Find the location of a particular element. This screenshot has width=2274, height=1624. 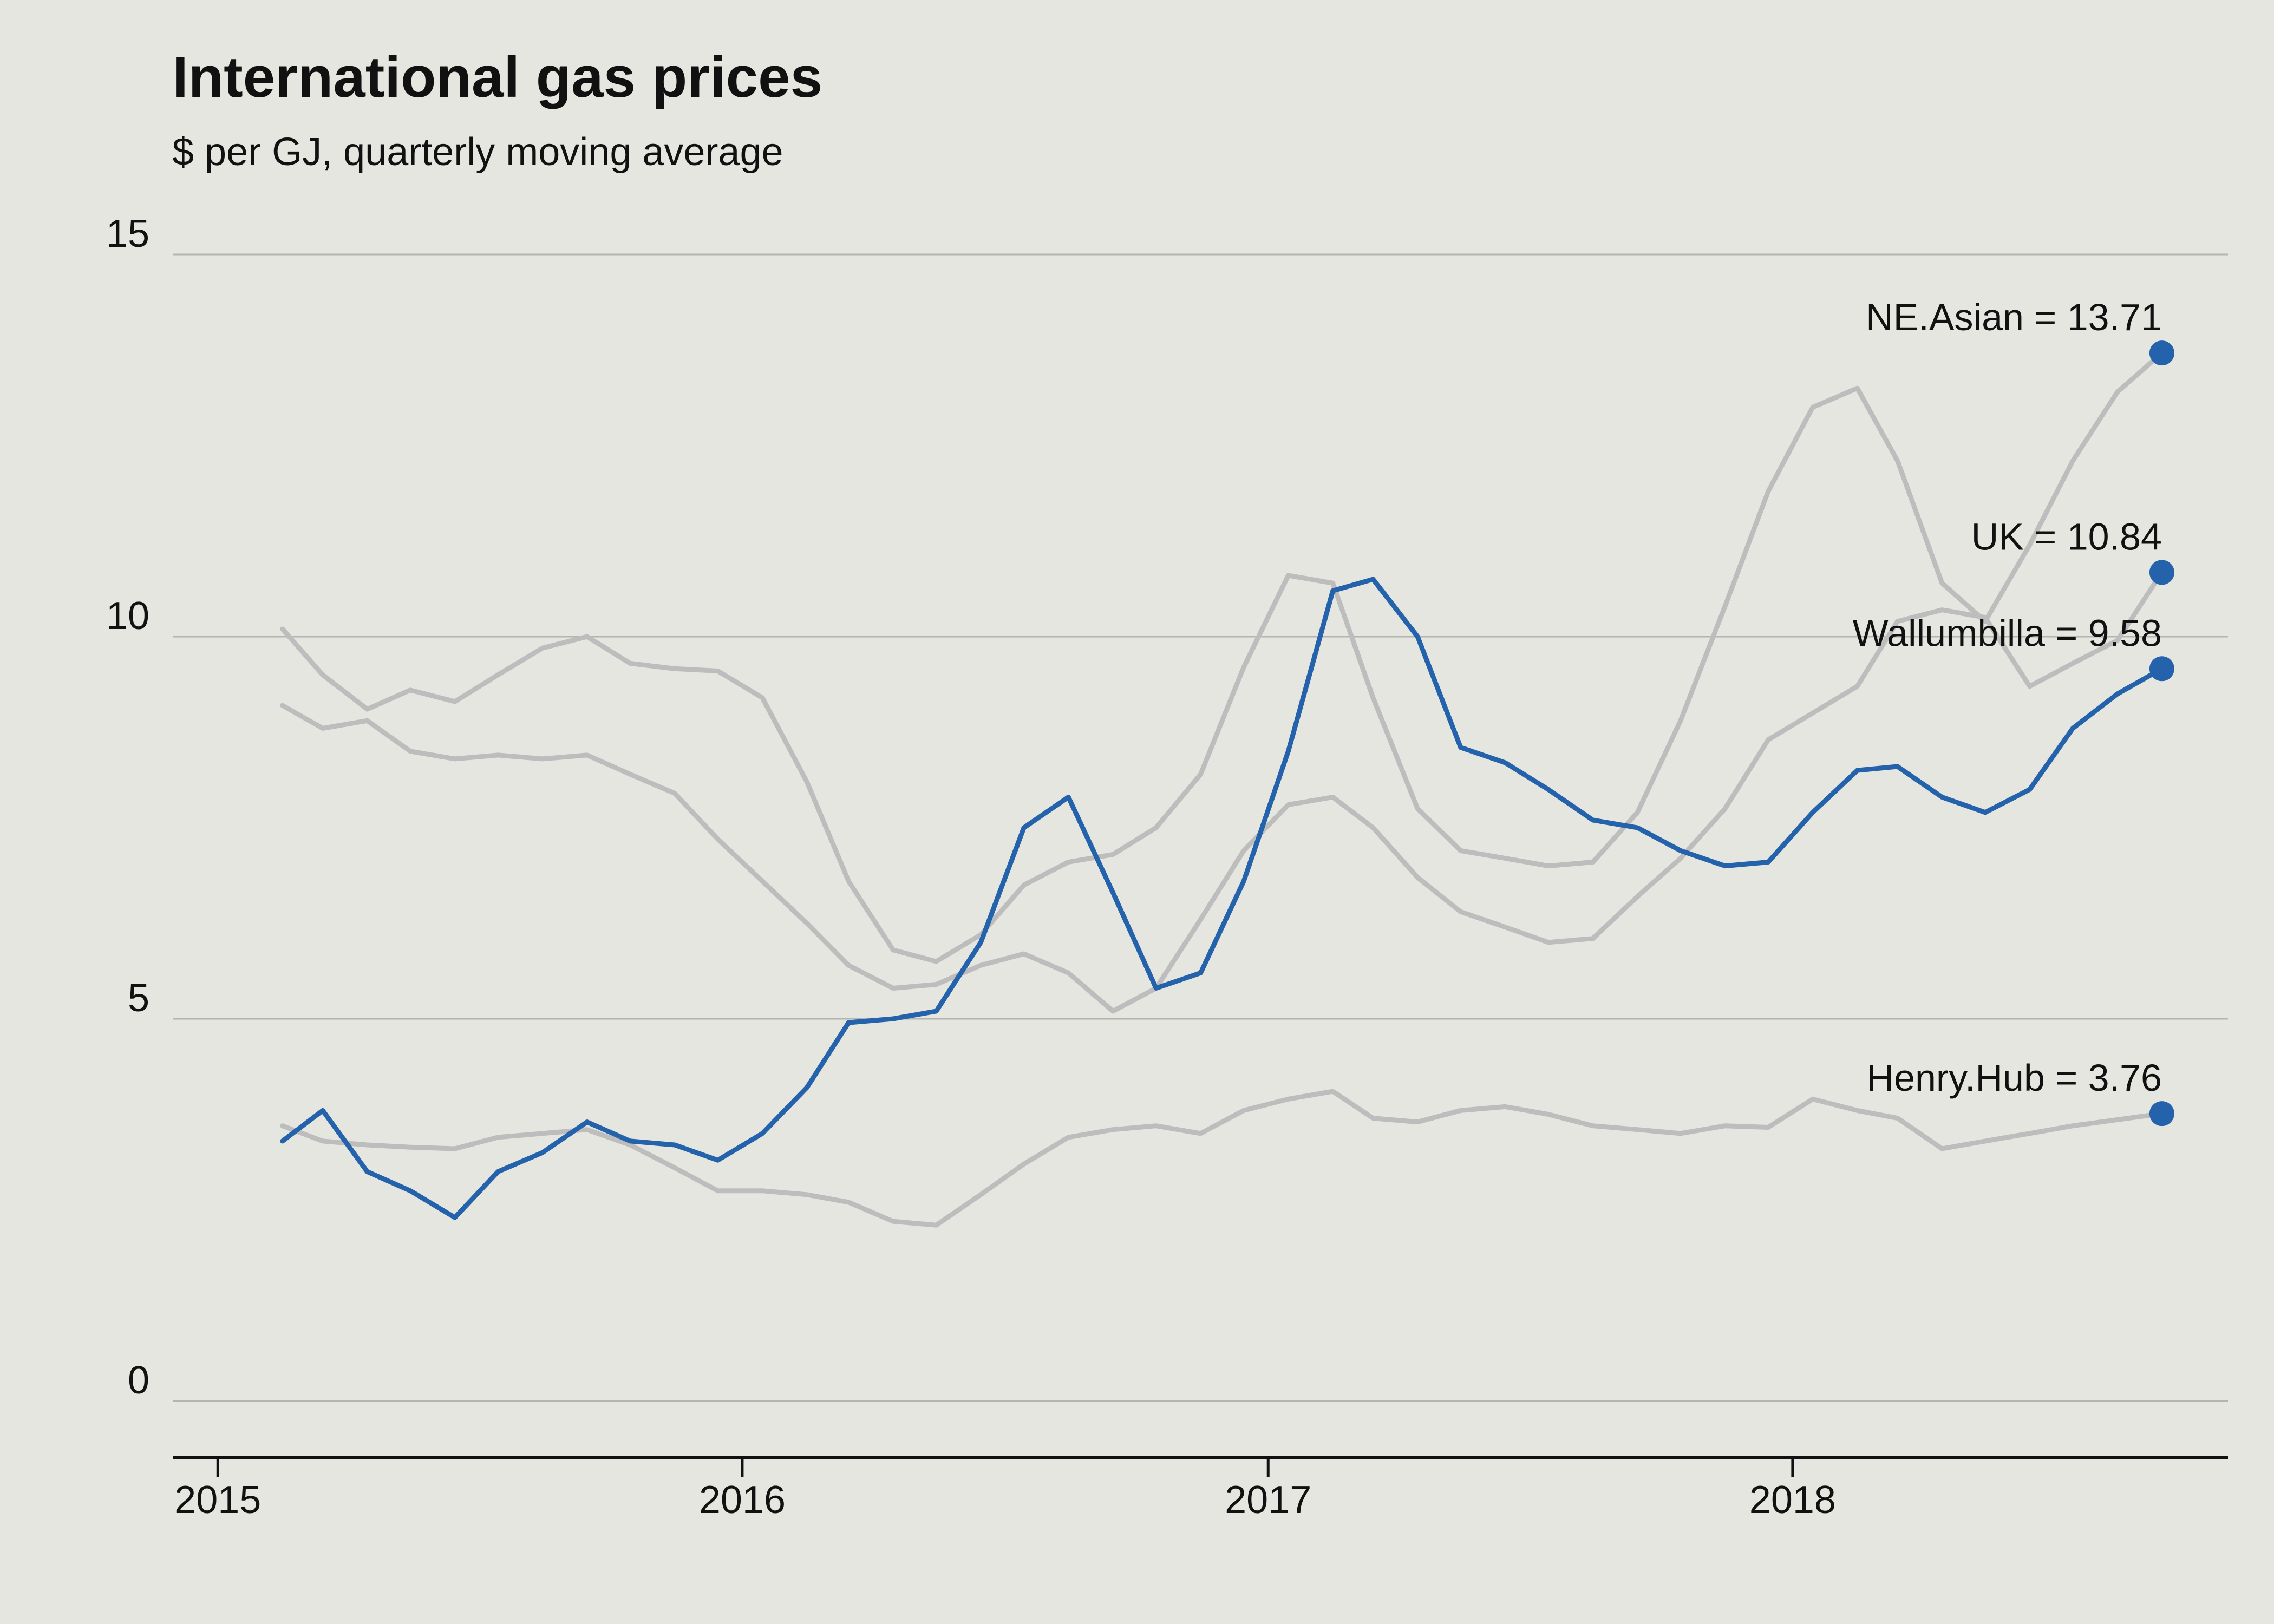

end-label-henry-hub: Henry.Hub = 3.76 is located at coordinates (2015, 1078).